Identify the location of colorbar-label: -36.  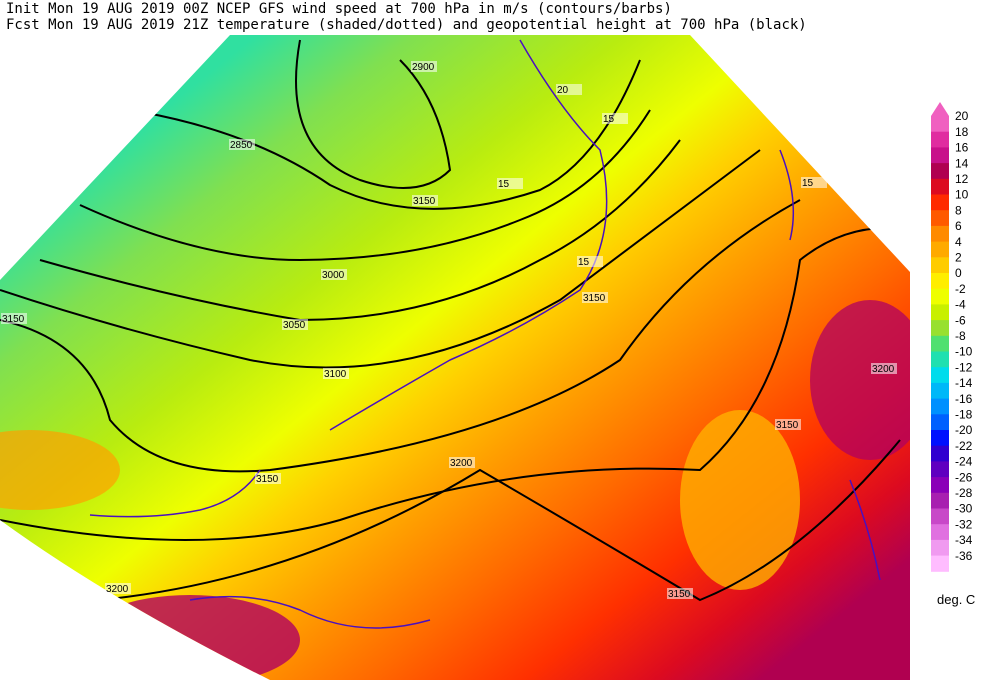
(964, 556).